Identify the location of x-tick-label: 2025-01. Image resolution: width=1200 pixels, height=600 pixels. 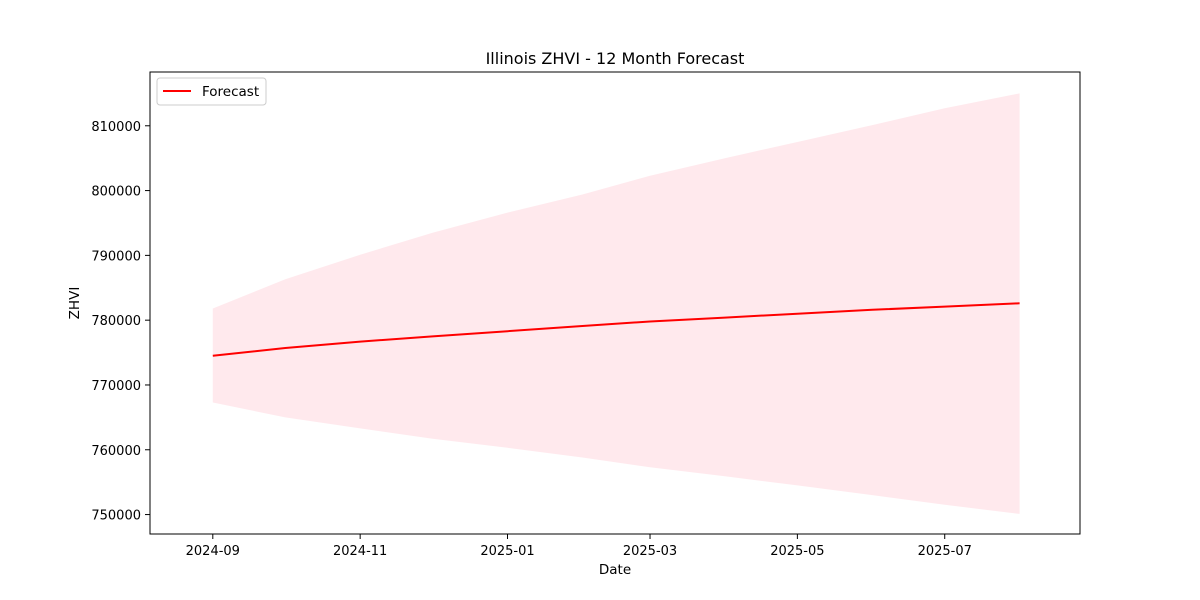
(507, 551).